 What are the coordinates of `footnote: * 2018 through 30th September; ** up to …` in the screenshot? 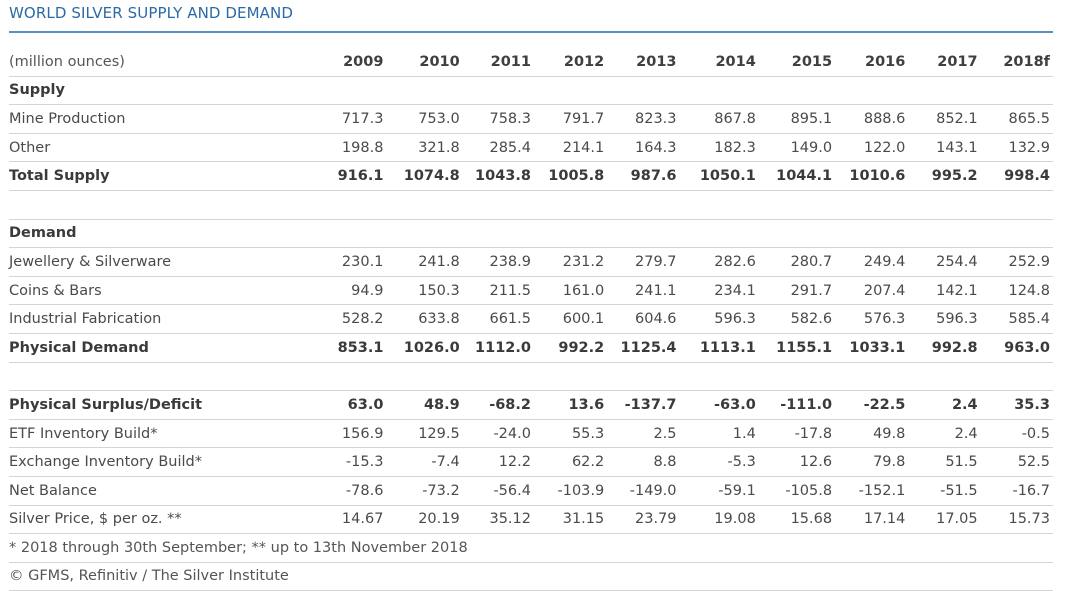 It's located at (531, 548).